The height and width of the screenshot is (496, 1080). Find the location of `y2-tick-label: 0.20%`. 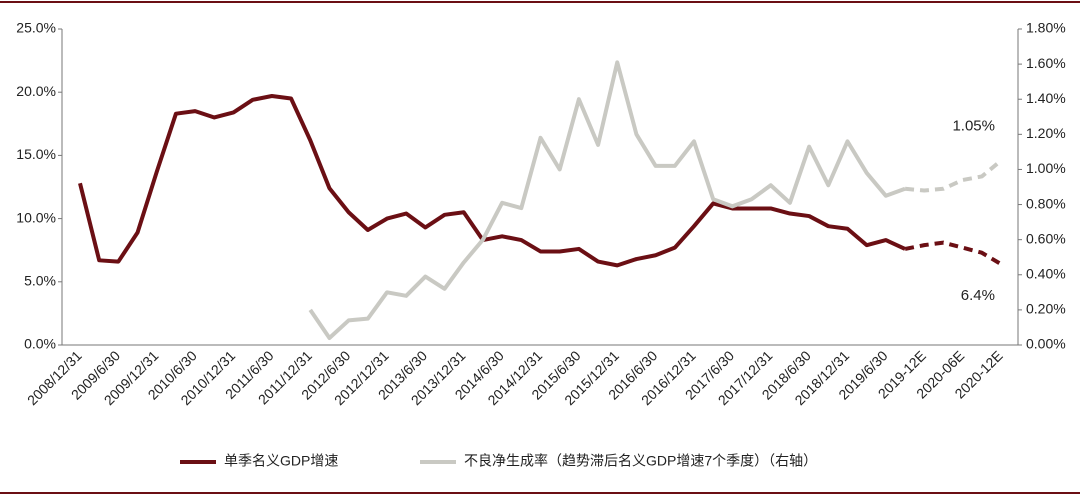

y2-tick-label: 0.20% is located at coordinates (1046, 309).